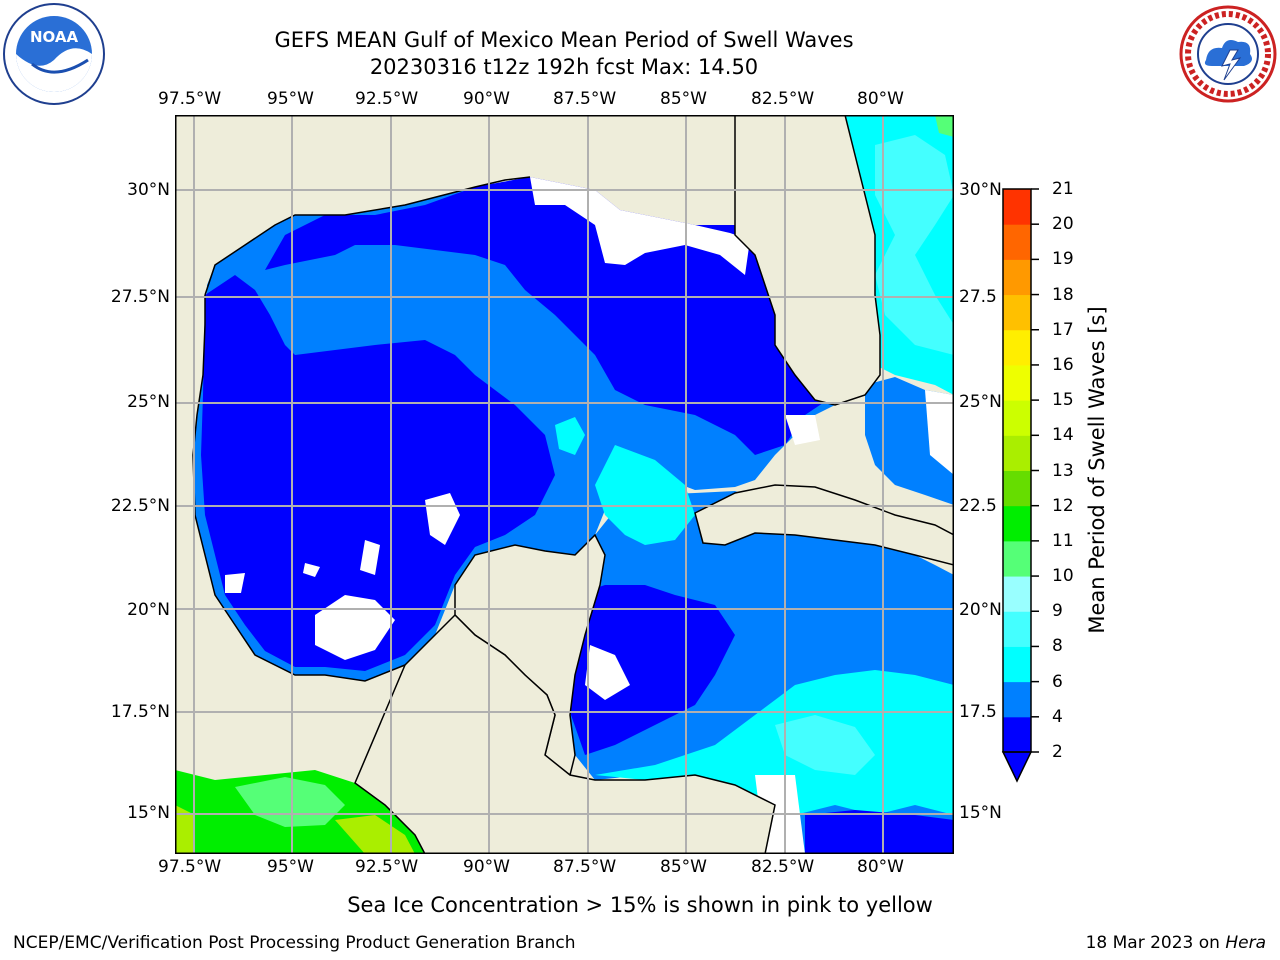 The image size is (1280, 960). I want to click on footer-date: 18 Mar 2023 on Hera, so click(1176, 943).